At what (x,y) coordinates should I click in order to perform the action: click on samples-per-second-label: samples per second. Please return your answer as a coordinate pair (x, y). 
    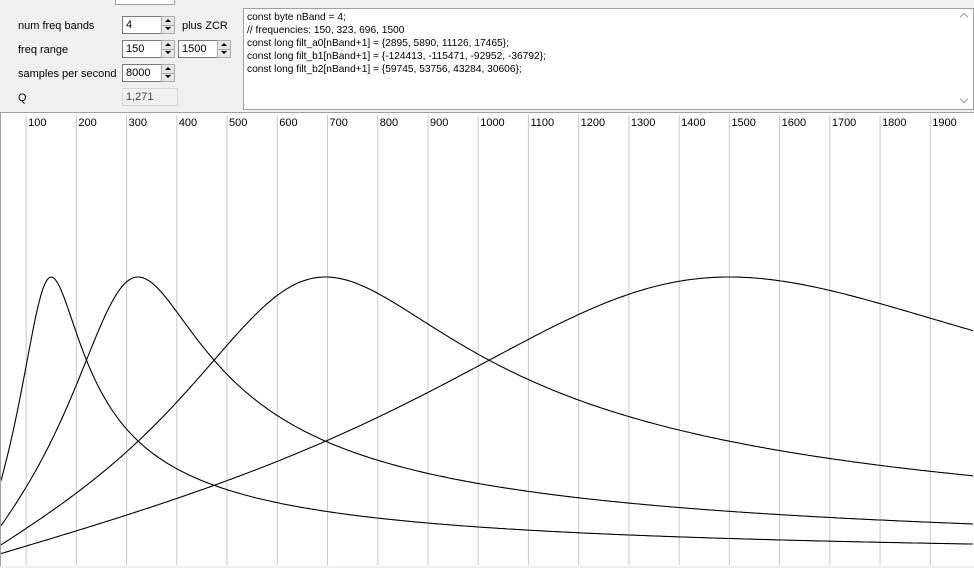
    Looking at the image, I should click on (67, 74).